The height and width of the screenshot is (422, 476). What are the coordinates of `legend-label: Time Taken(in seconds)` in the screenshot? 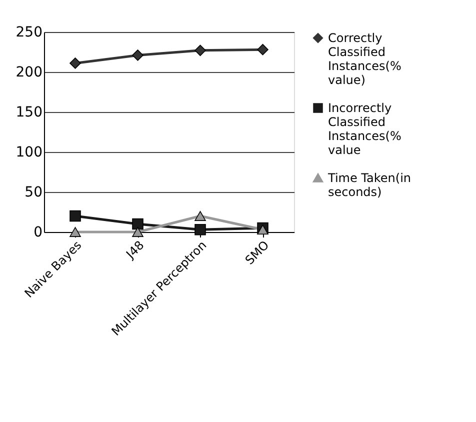 It's located at (369, 185).